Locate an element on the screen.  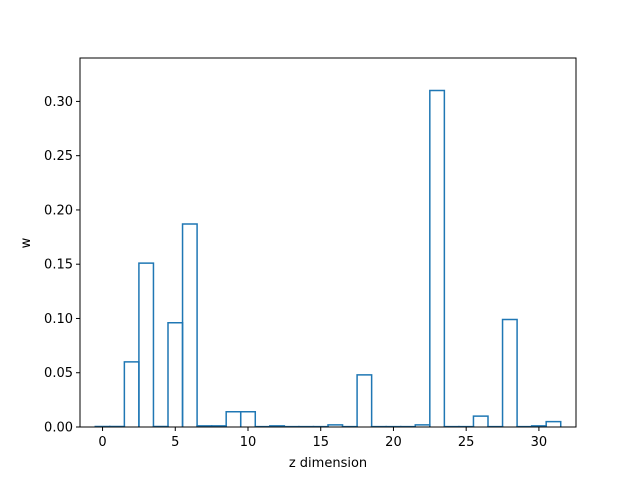
x-tick-label-0: 0 is located at coordinates (102, 442).